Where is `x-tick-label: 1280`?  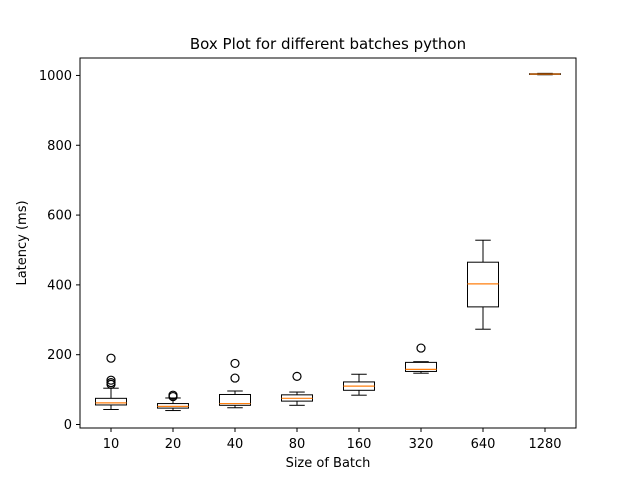
x-tick-label: 1280 is located at coordinates (544, 444).